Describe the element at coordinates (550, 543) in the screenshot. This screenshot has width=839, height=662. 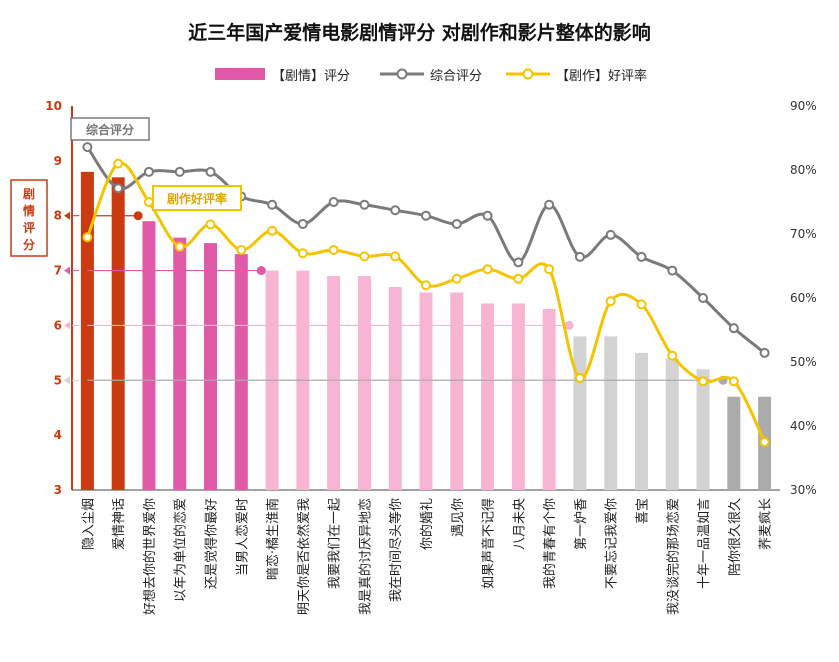
I see `category-label: 我的青春有个你` at that location.